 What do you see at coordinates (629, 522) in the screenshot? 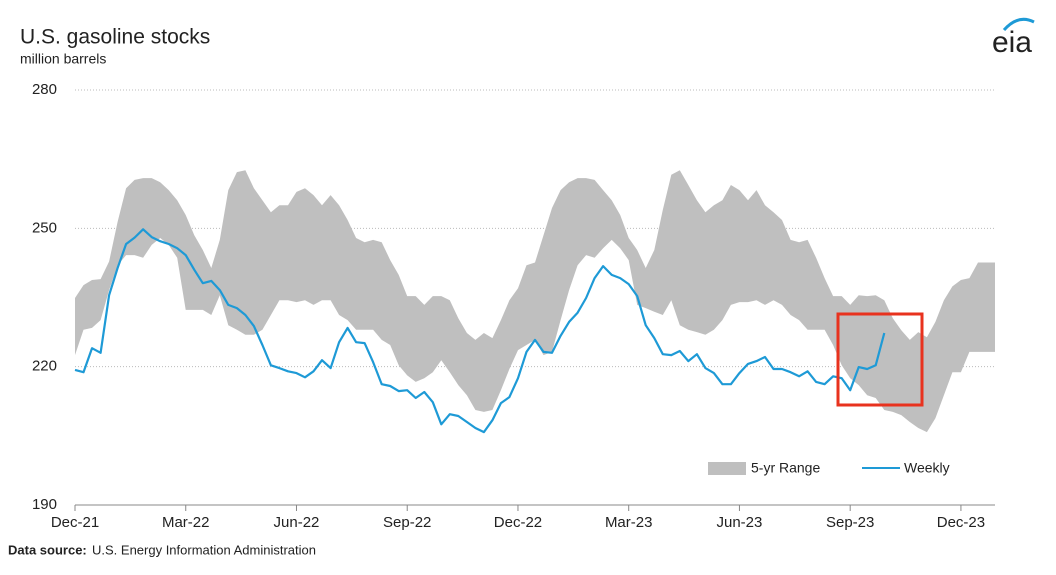
I see `x-tick-label: Mar-23` at bounding box center [629, 522].